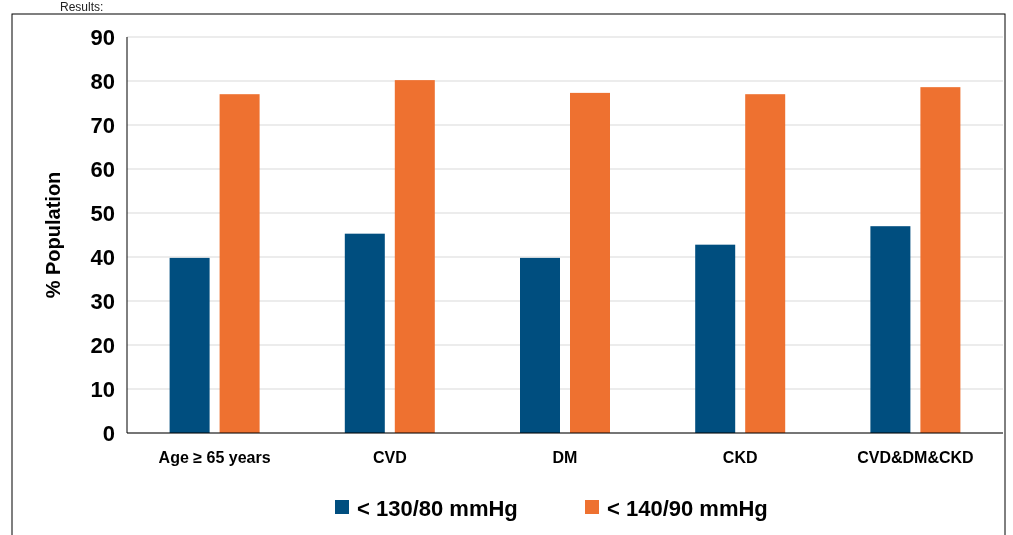  Describe the element at coordinates (108, 433) in the screenshot. I see `y-tick-label: 0` at that location.